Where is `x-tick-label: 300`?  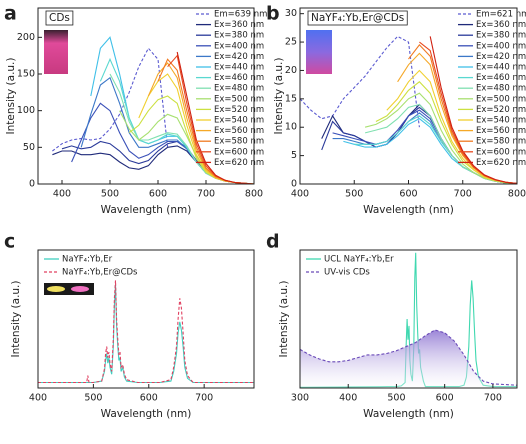 x-tick-label: 300 is located at coordinates (300, 398).